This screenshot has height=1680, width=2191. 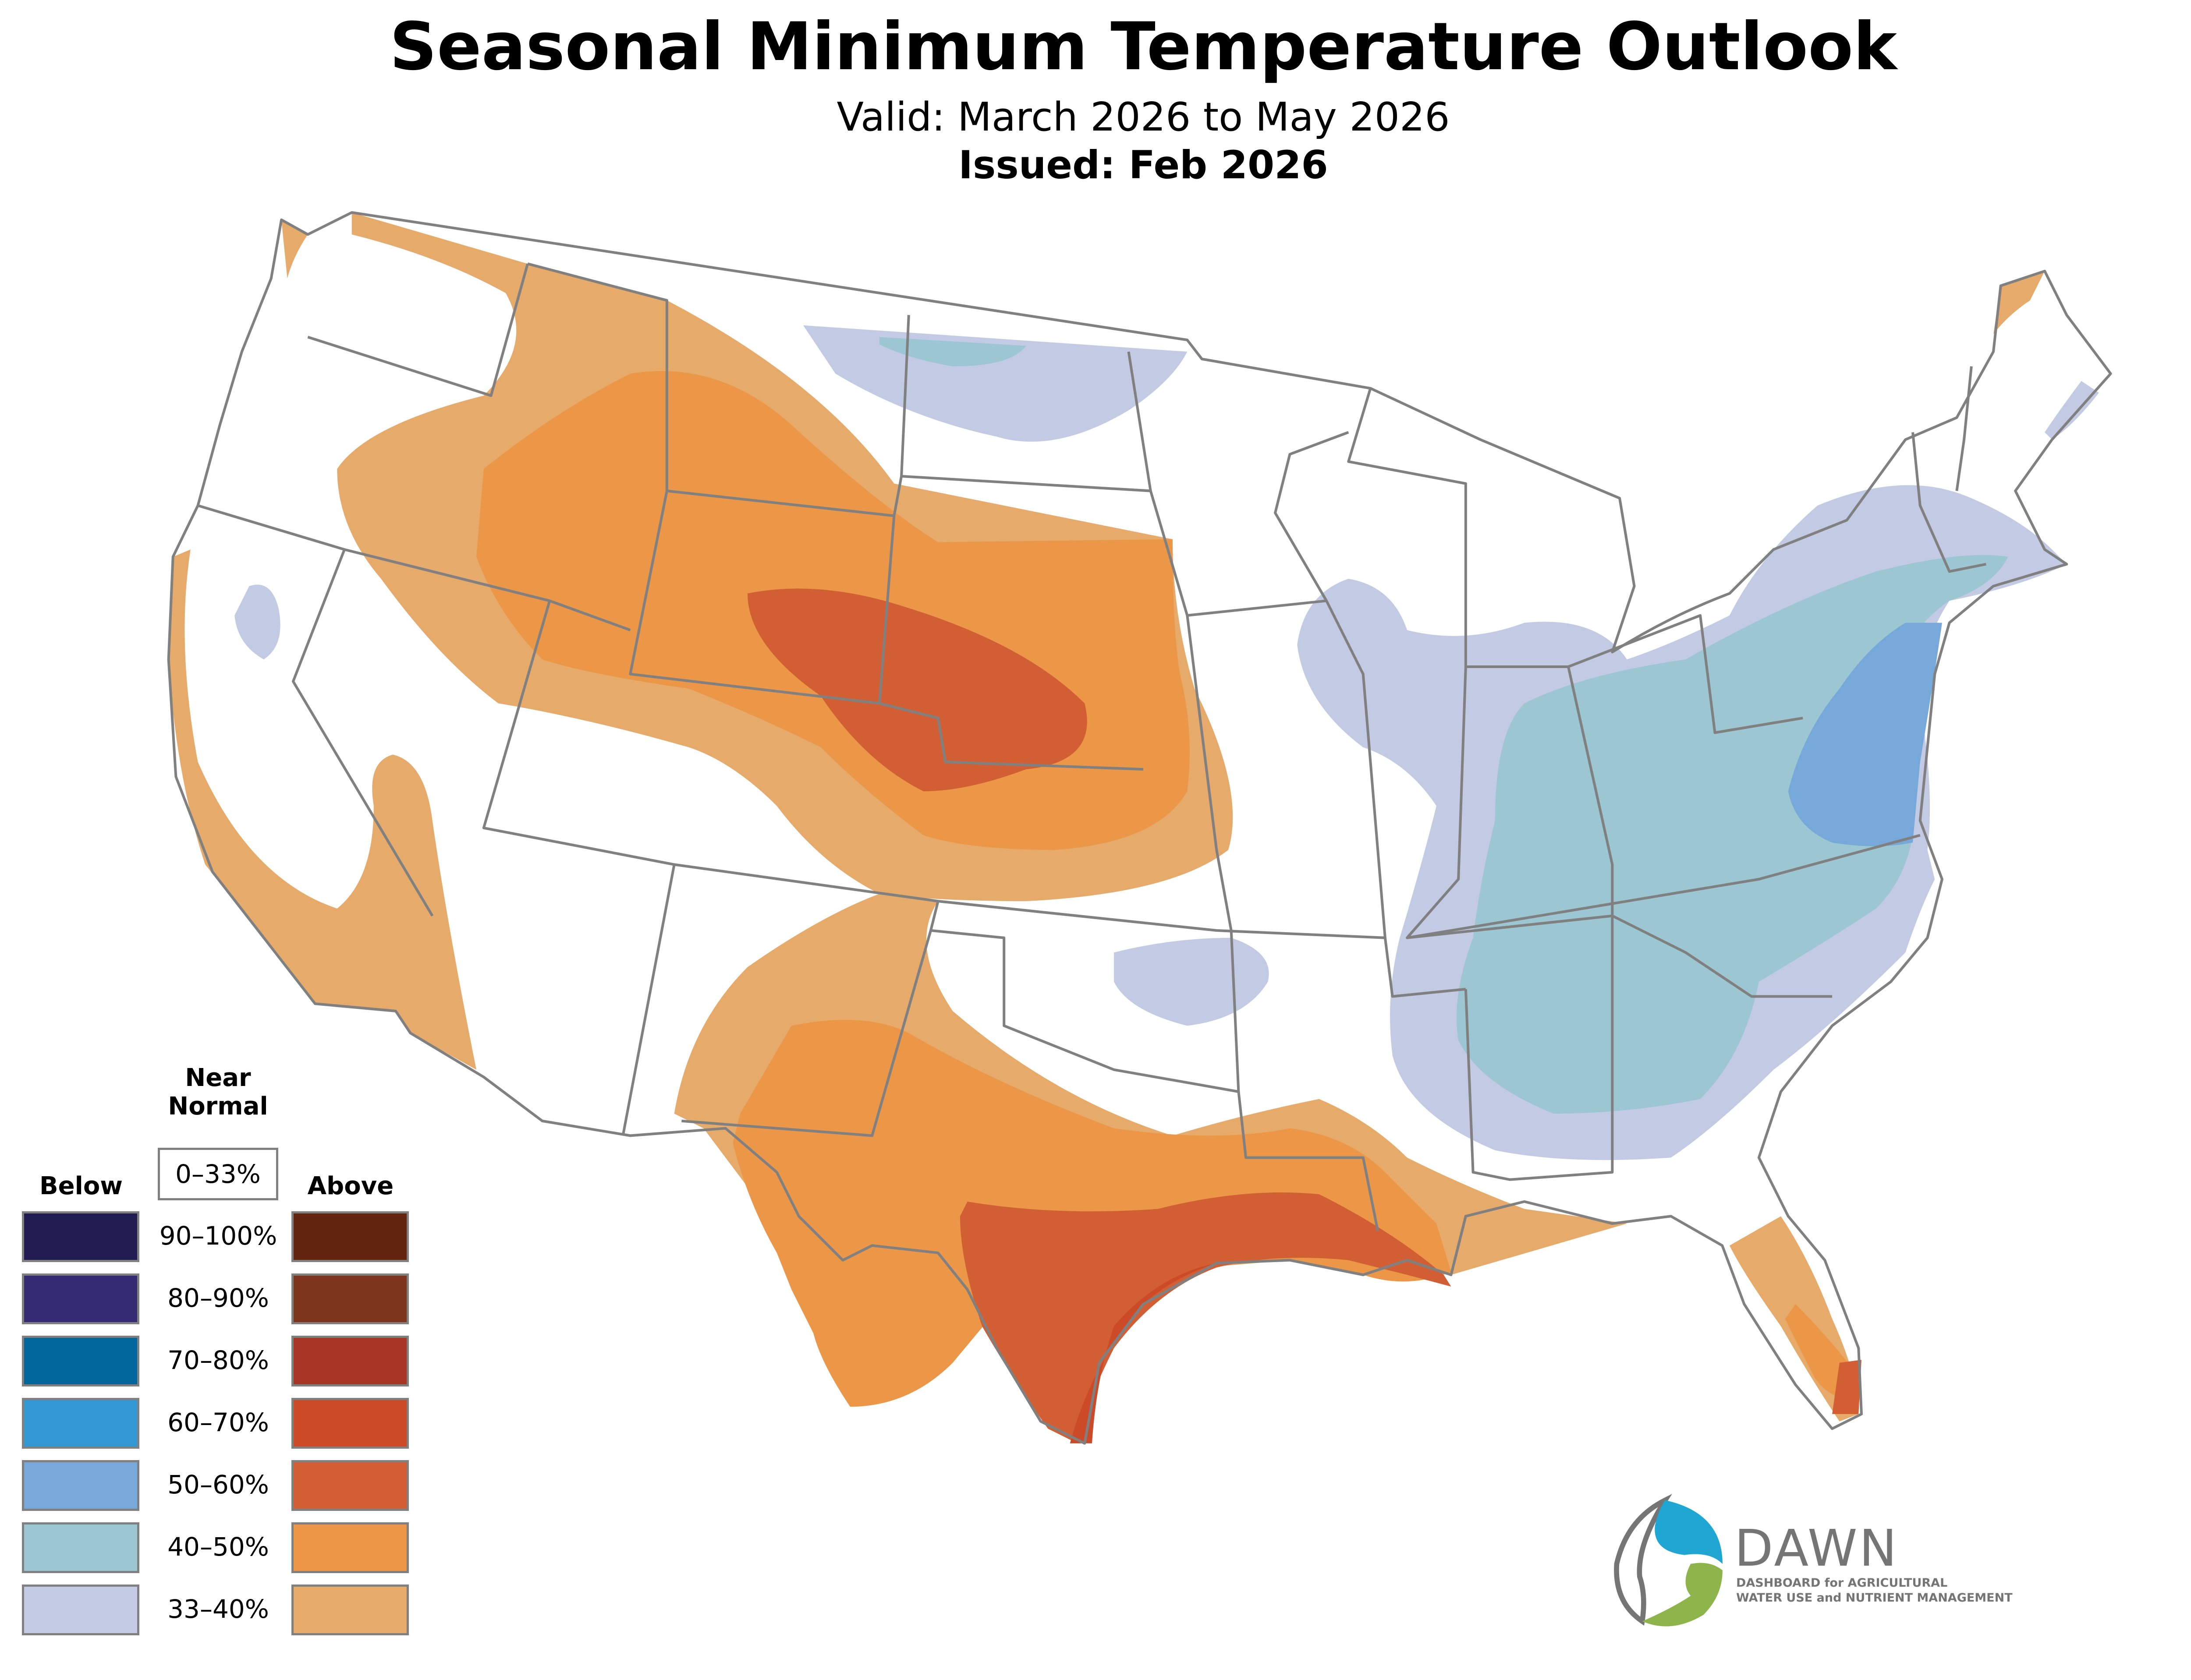 I want to click on issued-date: Issued: Feb 2026, so click(x=1143, y=164).